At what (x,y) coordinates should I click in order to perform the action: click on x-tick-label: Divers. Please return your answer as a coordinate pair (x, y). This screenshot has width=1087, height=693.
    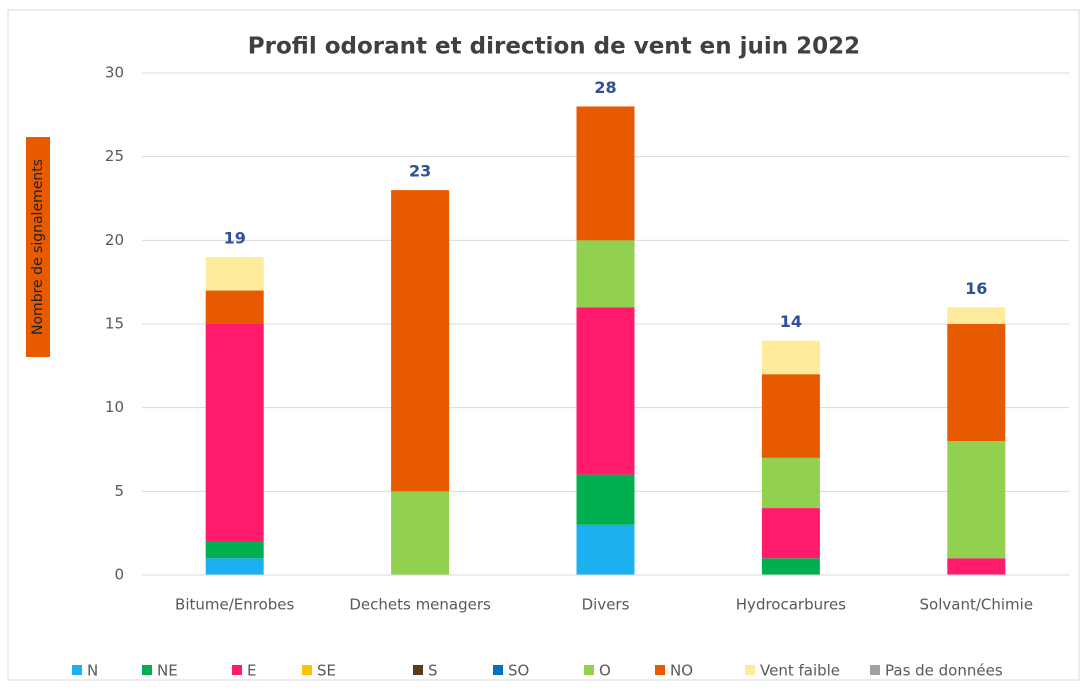
    Looking at the image, I should click on (606, 605).